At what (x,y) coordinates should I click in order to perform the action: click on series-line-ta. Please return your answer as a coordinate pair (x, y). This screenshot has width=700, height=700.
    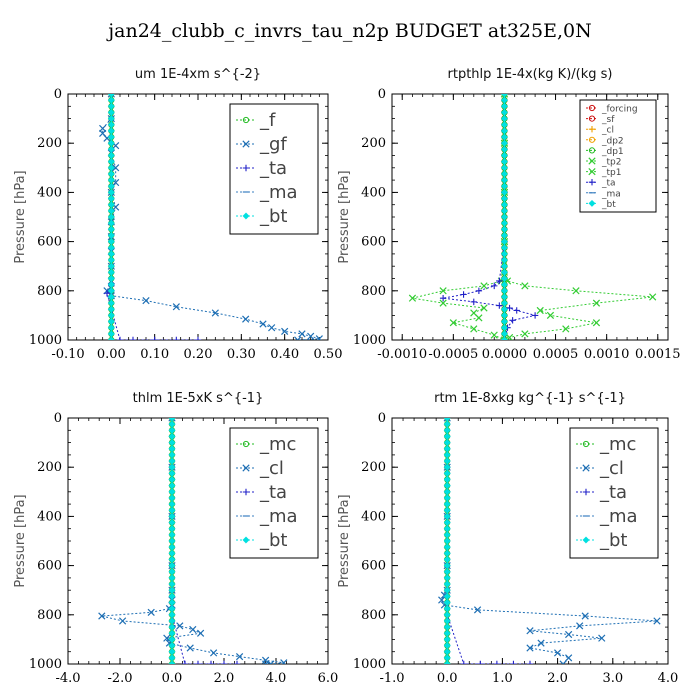
    Looking at the image, I should click on (489, 217).